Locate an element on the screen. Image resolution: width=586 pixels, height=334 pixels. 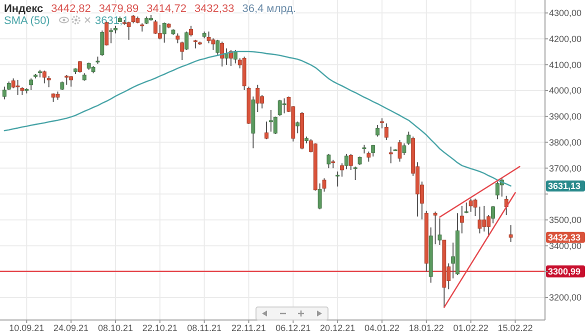
chart-title: Индекс is located at coordinates (24, 9).